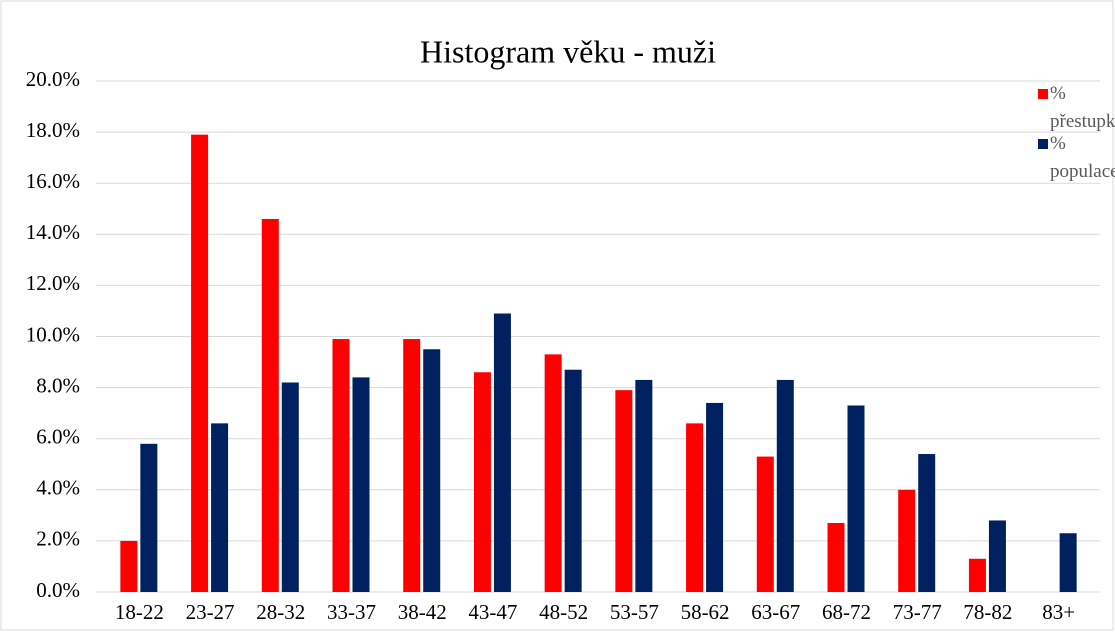 Image resolution: width=1115 pixels, height=632 pixels. Describe the element at coordinates (58, 590) in the screenshot. I see `y-tick-label: 0.0%` at that location.